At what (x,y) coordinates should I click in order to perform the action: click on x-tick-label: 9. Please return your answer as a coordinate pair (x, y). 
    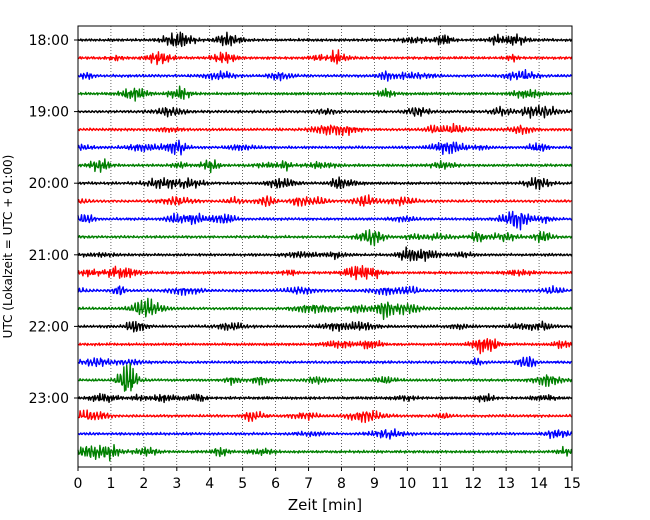
    Looking at the image, I should click on (374, 484).